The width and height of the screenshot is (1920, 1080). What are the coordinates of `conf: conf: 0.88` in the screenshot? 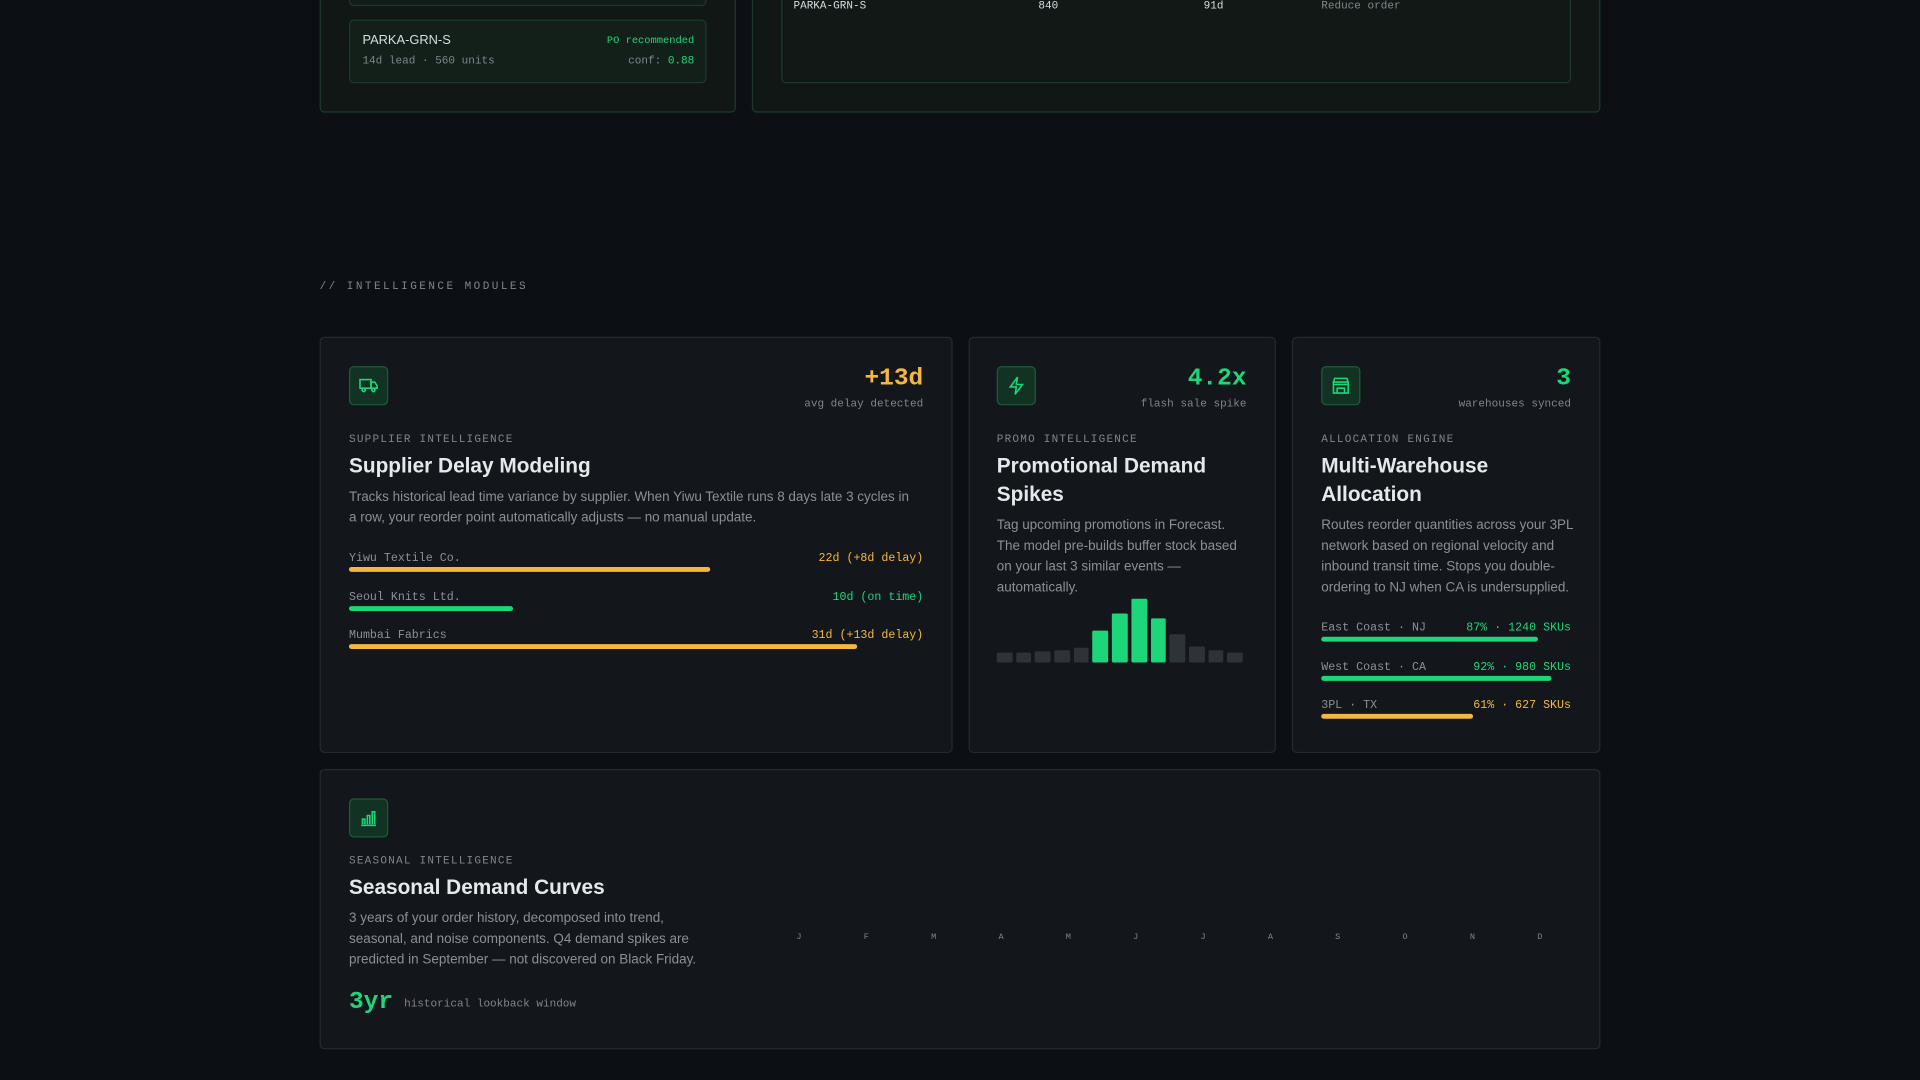 It's located at (628, 61).